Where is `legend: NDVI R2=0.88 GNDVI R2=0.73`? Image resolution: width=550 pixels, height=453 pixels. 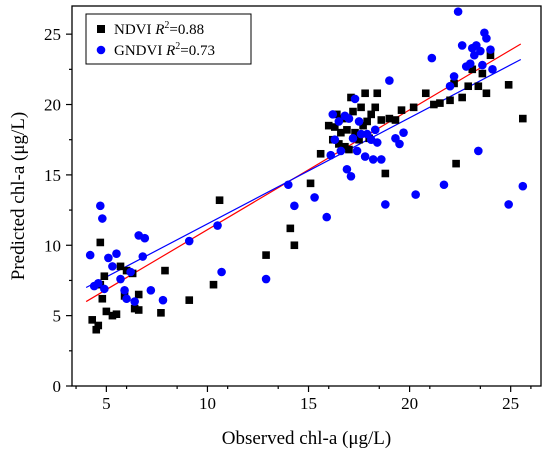
legend: NDVI R2=0.88 GNDVI R2=0.73 is located at coordinates (168, 39).